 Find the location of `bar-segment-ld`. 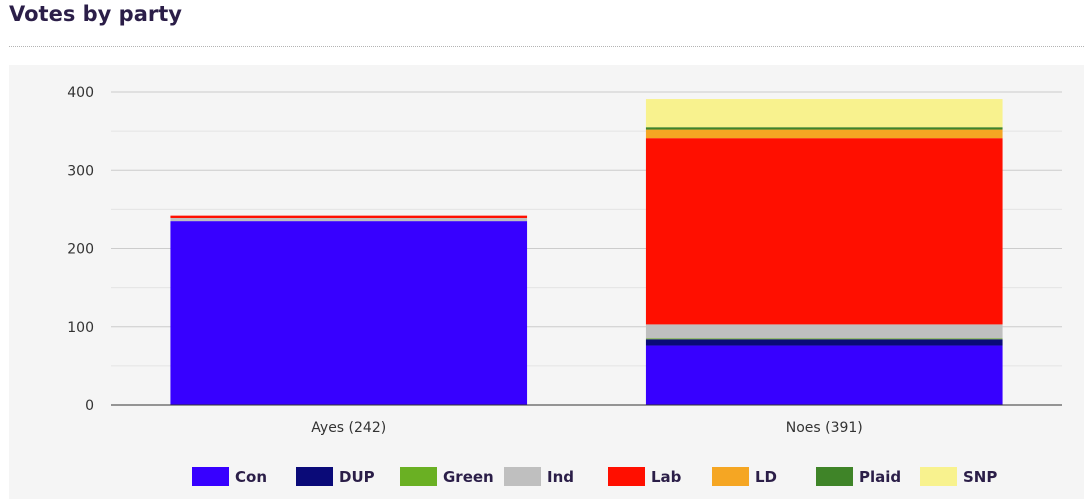

bar-segment-ld is located at coordinates (824, 134).